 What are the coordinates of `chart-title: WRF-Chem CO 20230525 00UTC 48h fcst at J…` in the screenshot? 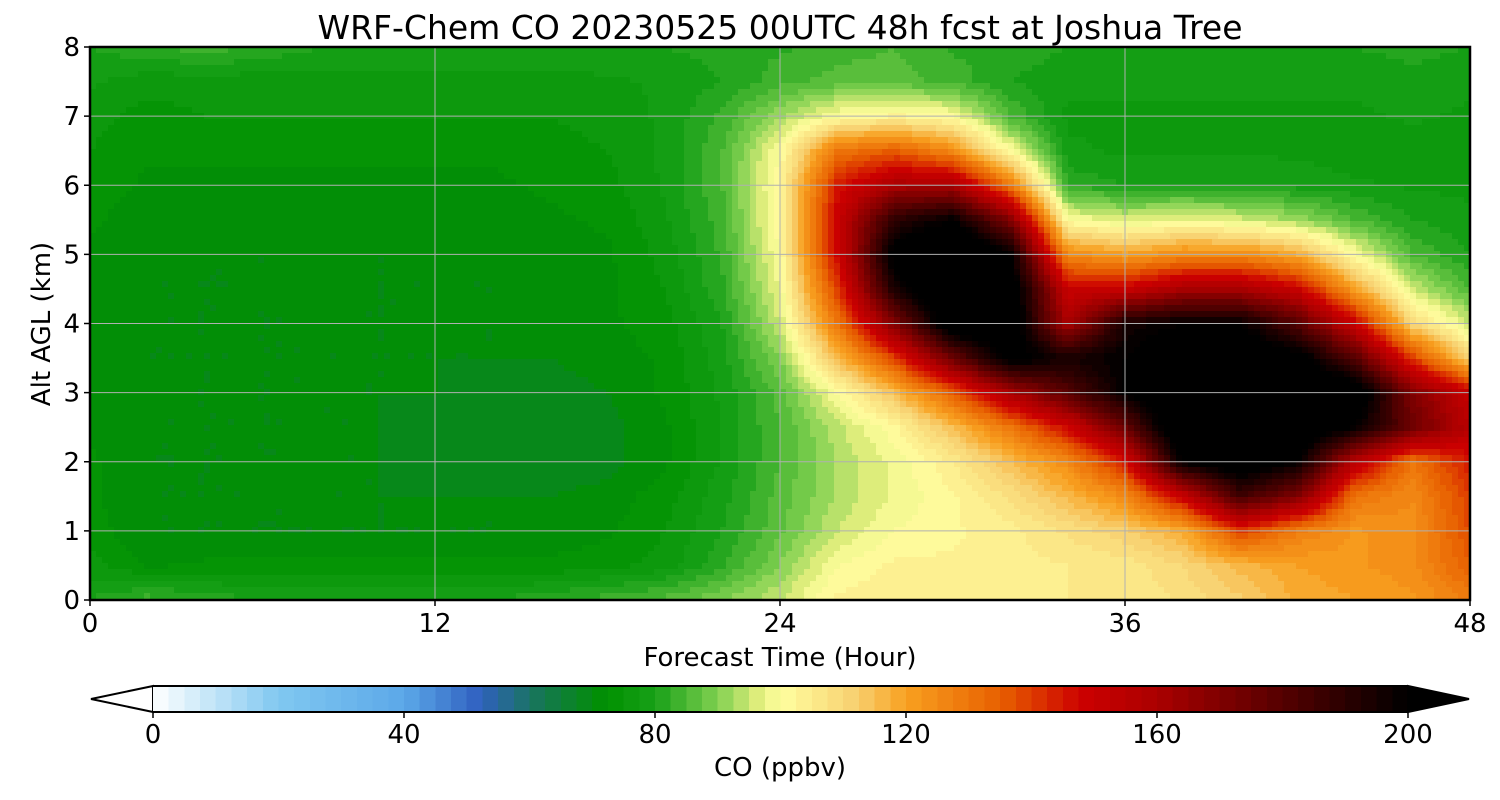 It's located at (779, 27).